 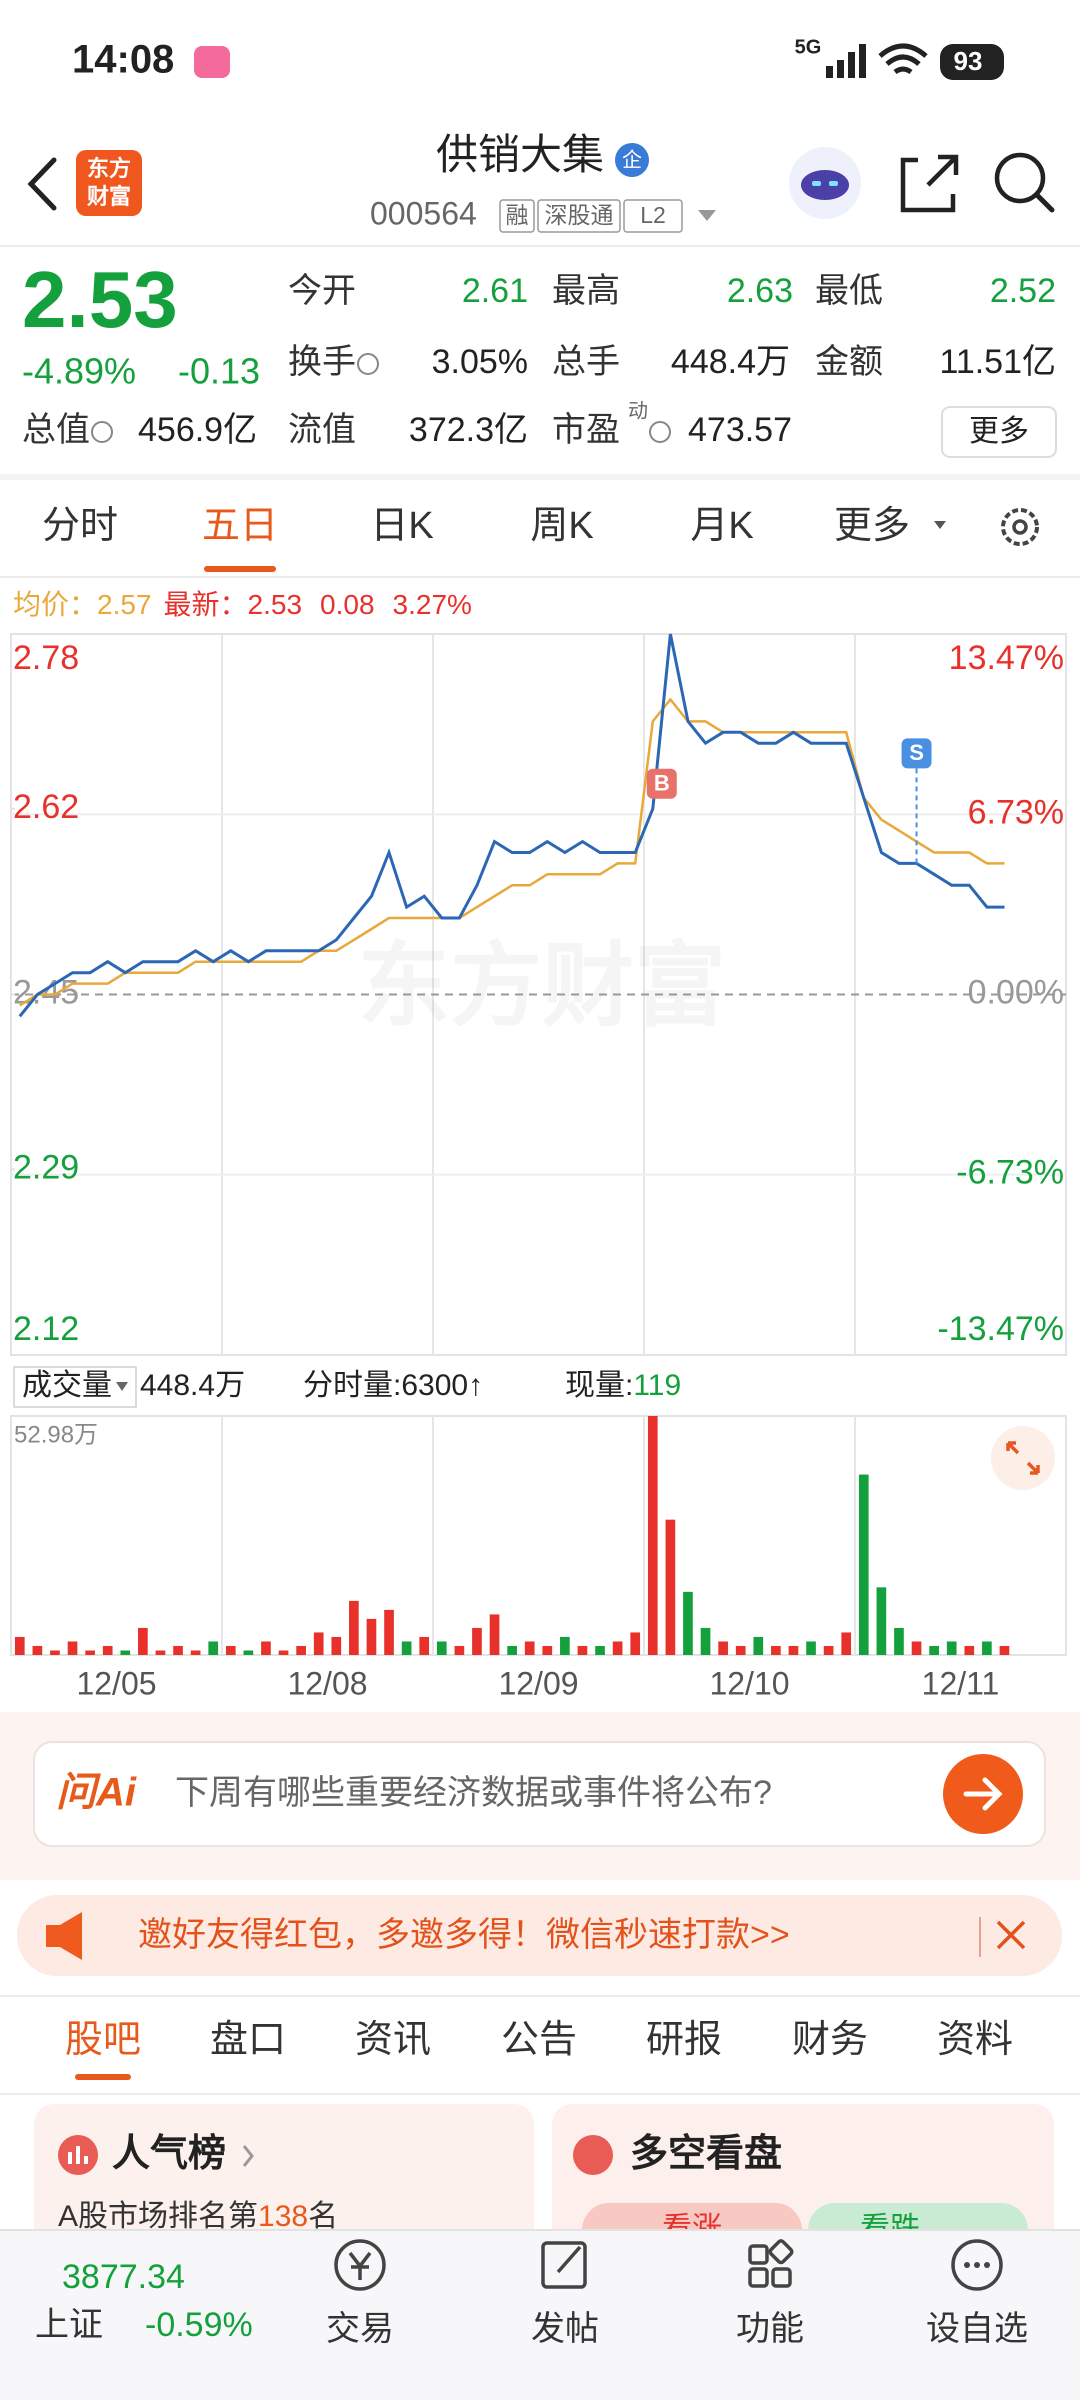 What do you see at coordinates (510, 1535) in the screenshot?
I see `volume-chart: 52.98万` at bounding box center [510, 1535].